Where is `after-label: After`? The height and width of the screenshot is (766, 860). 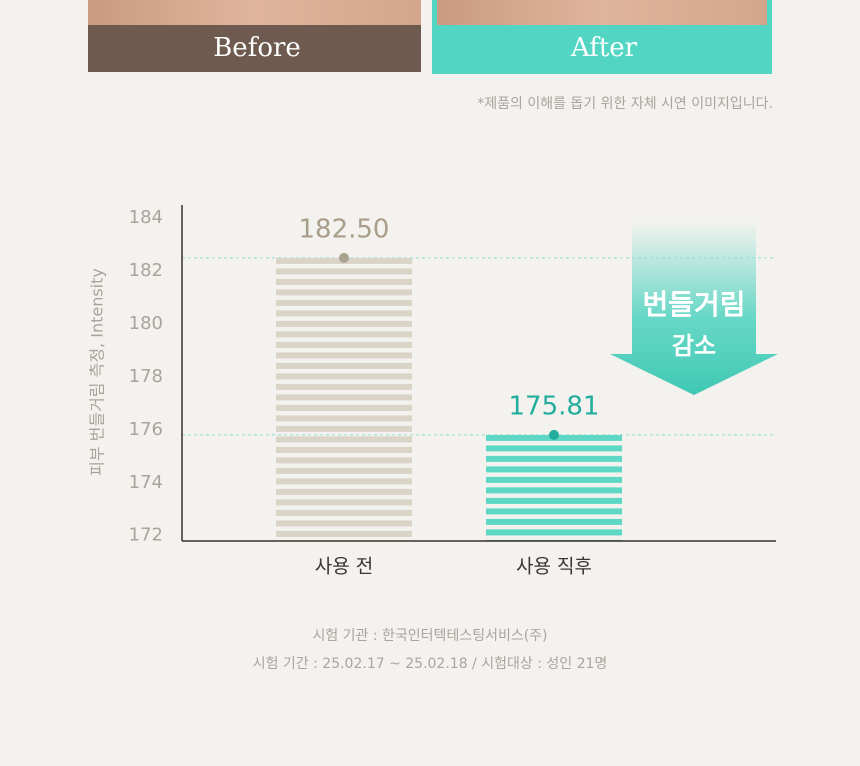 after-label: After is located at coordinates (604, 48).